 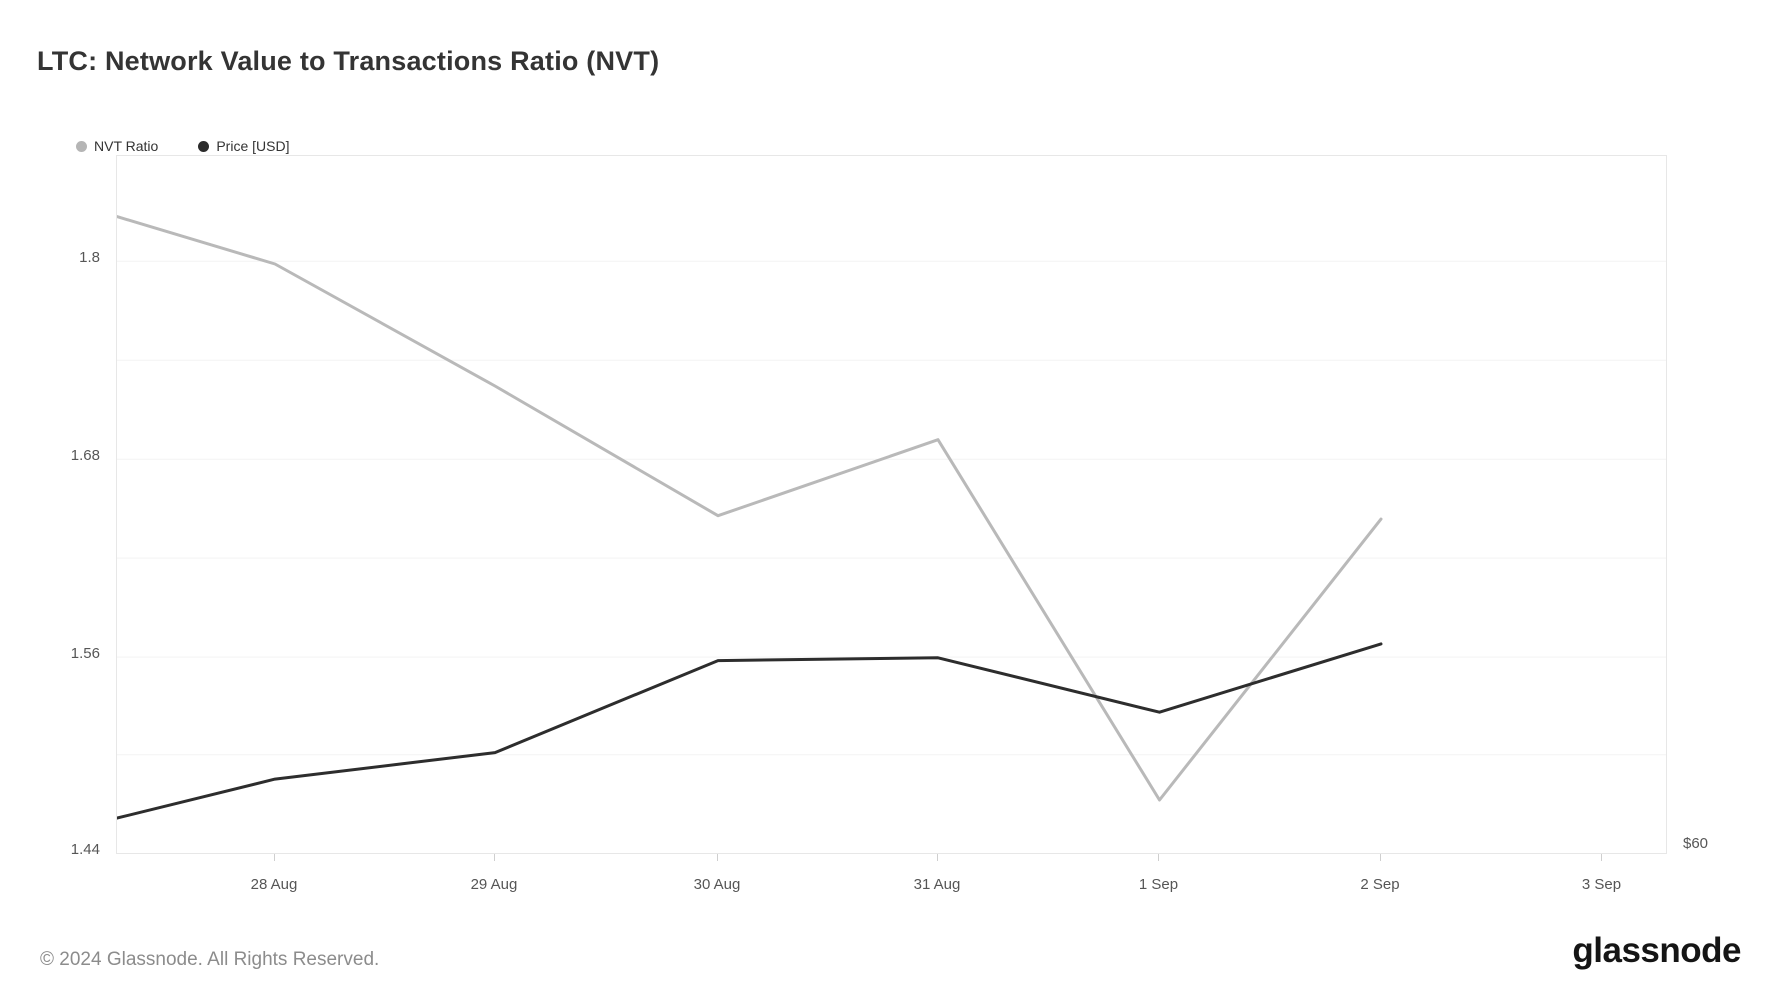 I want to click on price-usd-line, so click(x=750, y=731).